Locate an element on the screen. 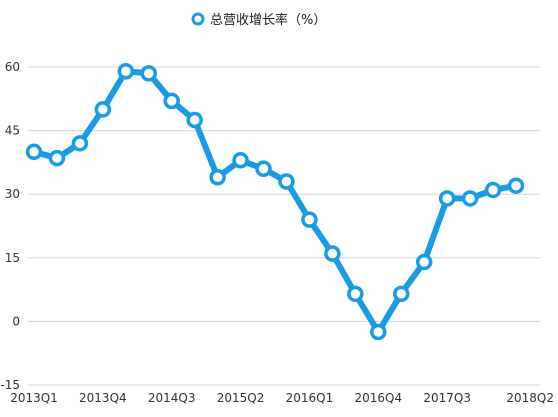 This screenshot has height=417, width=558. x-tick-label: 2014Q3 is located at coordinates (172, 398).